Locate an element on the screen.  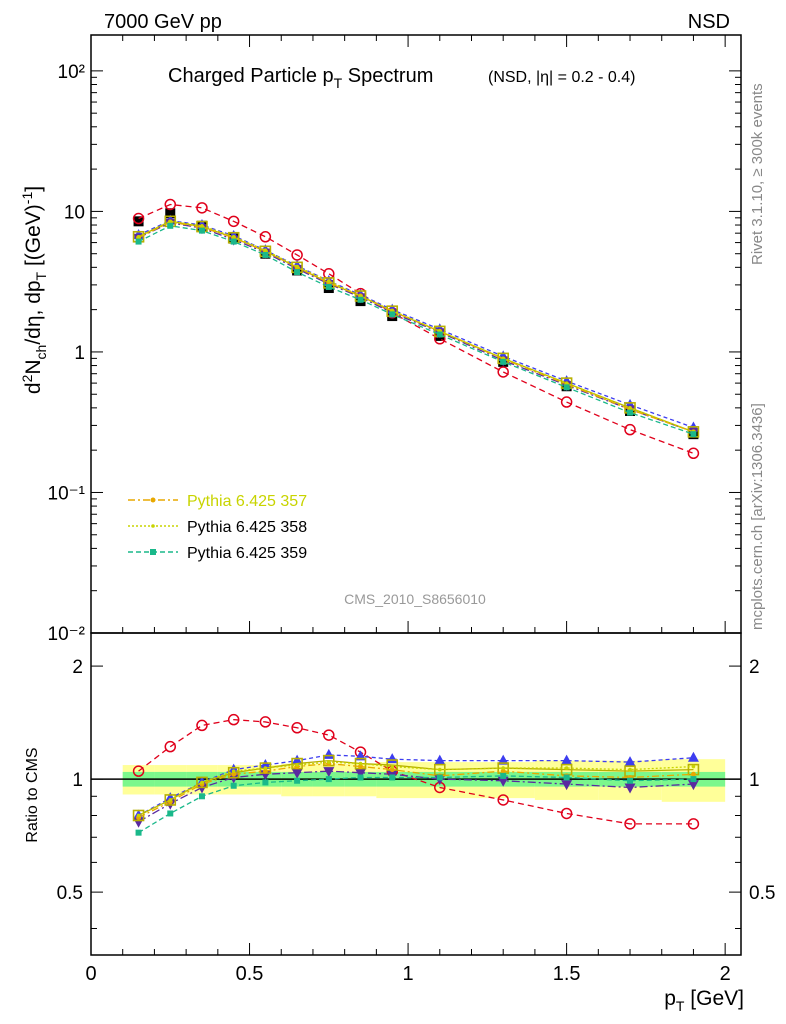
data-point is located at coordinates (138, 221).